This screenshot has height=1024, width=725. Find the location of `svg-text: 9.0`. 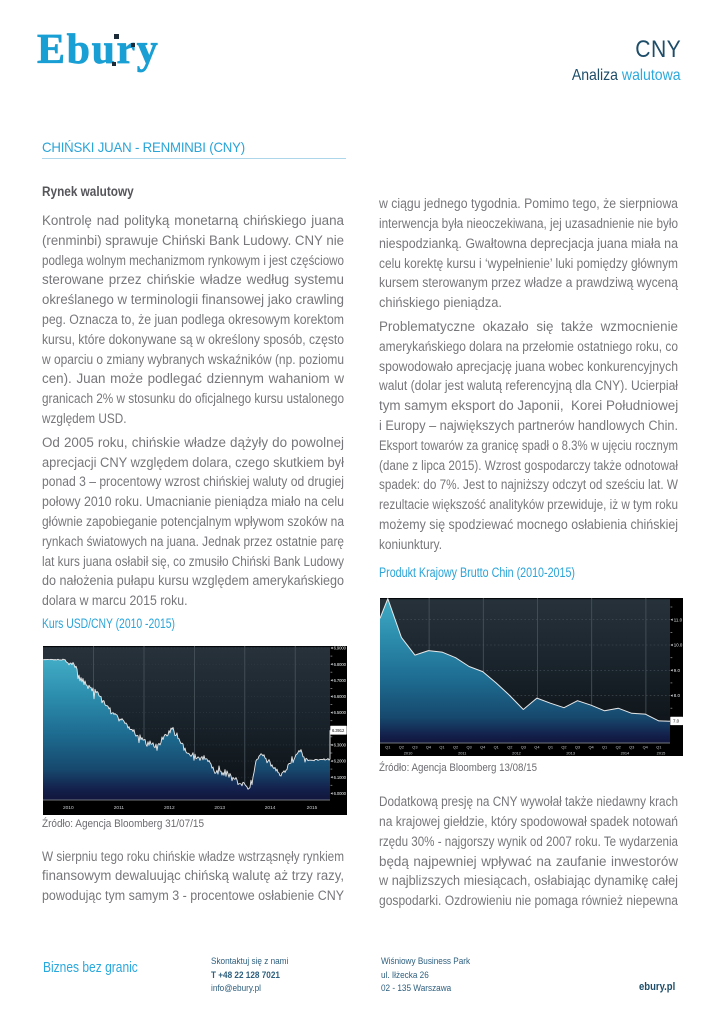

svg-text: 9.0 is located at coordinates (677, 670).